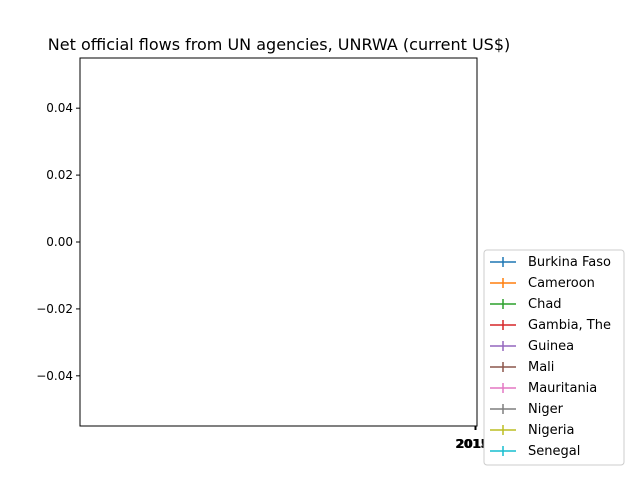  What do you see at coordinates (561, 283) in the screenshot?
I see `legend-label: Cameroon` at bounding box center [561, 283].